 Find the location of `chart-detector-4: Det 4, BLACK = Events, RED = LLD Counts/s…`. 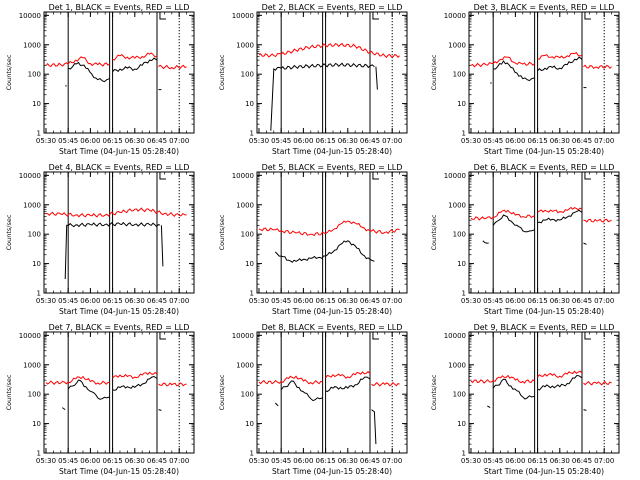

chart-detector-4: Det 4, BLACK = Events, RED = LLD Counts/s… is located at coordinates (100, 239).